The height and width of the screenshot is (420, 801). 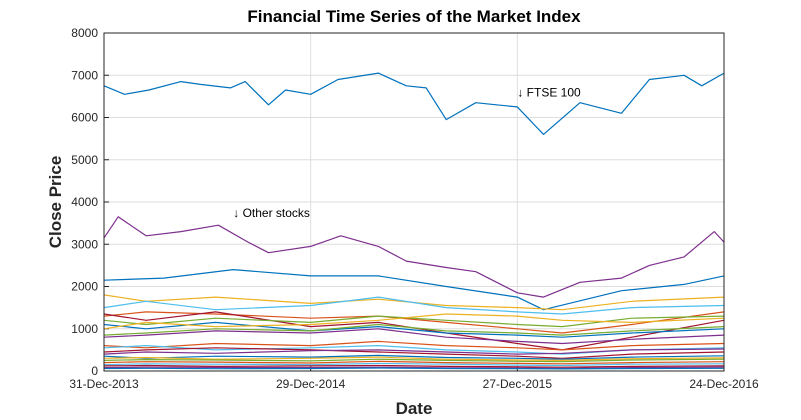 What do you see at coordinates (84, 244) in the screenshot?
I see `y-tick-label: 3000` at bounding box center [84, 244].